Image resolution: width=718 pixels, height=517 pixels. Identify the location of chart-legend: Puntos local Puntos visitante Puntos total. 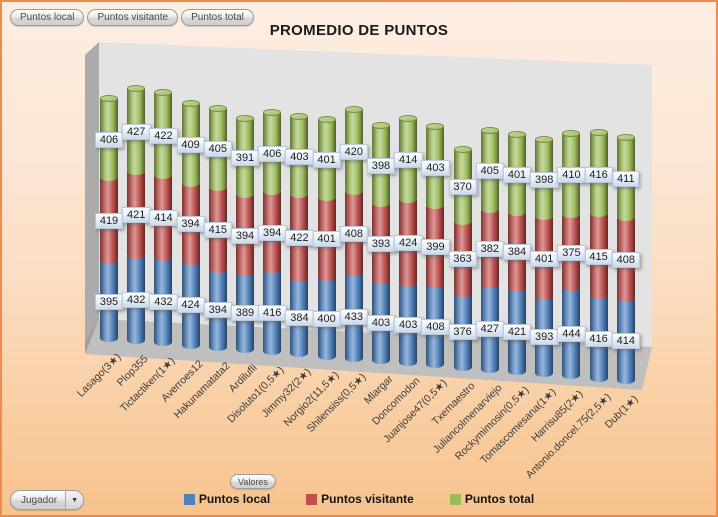
(359, 499).